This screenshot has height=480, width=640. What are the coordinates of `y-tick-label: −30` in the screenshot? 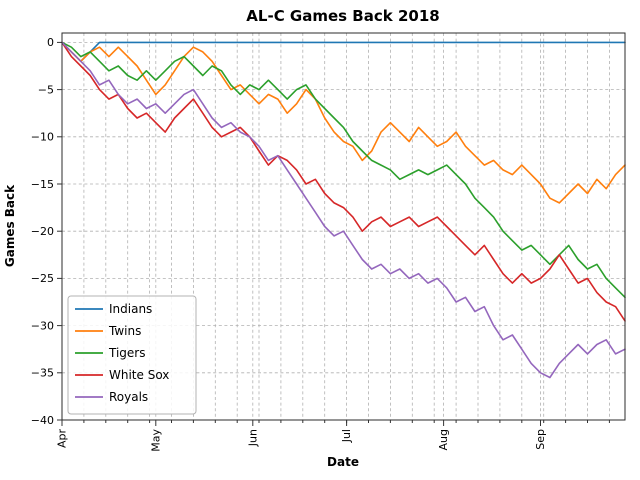 It's located at (42, 325).